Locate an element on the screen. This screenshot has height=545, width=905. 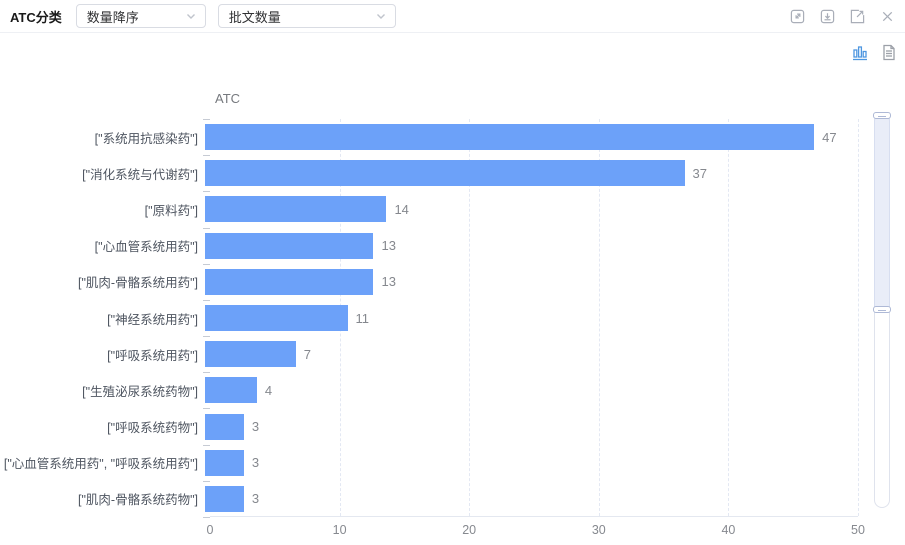
bar-row: ["肌肉-骨骼系统药物"] 3 is located at coordinates (437, 499).